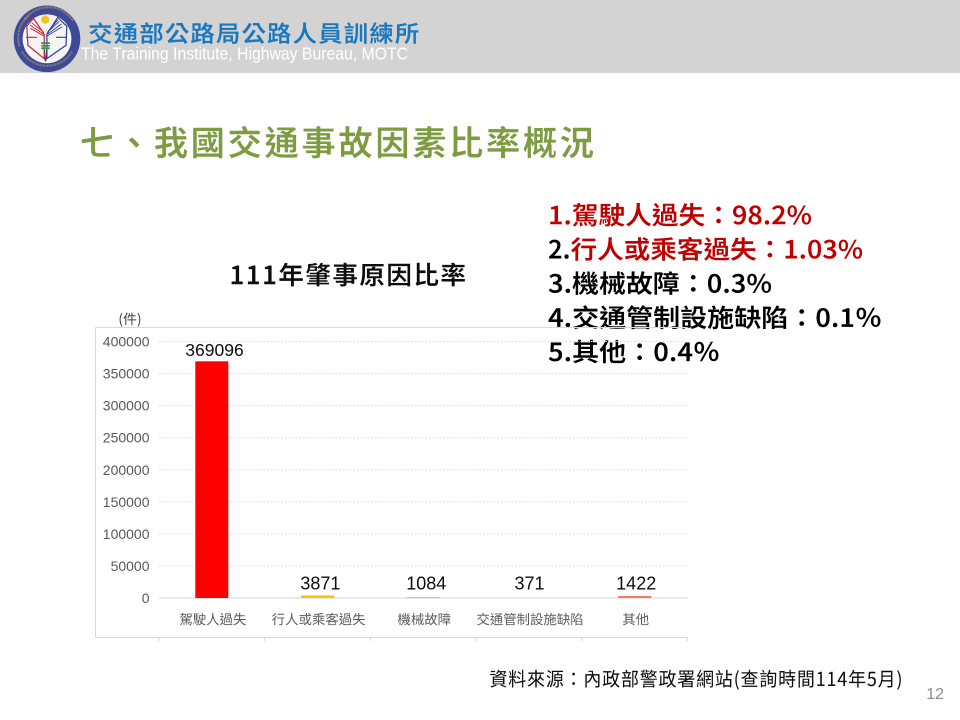  Describe the element at coordinates (126, 342) in the screenshot. I see `svg-text: 400000` at that location.